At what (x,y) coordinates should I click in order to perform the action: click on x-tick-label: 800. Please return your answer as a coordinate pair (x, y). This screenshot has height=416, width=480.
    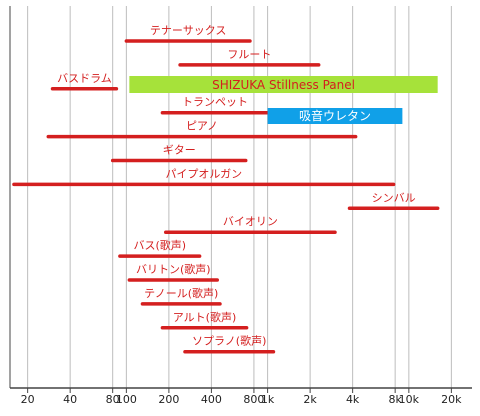
    Looking at the image, I should click on (253, 399).